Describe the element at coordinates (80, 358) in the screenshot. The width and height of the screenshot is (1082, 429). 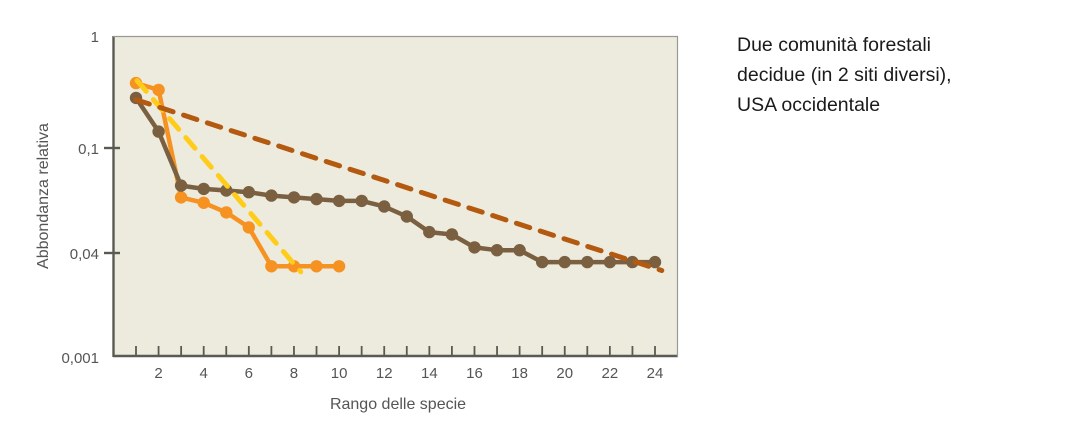
I see `y-tick-label: 0,001` at that location.